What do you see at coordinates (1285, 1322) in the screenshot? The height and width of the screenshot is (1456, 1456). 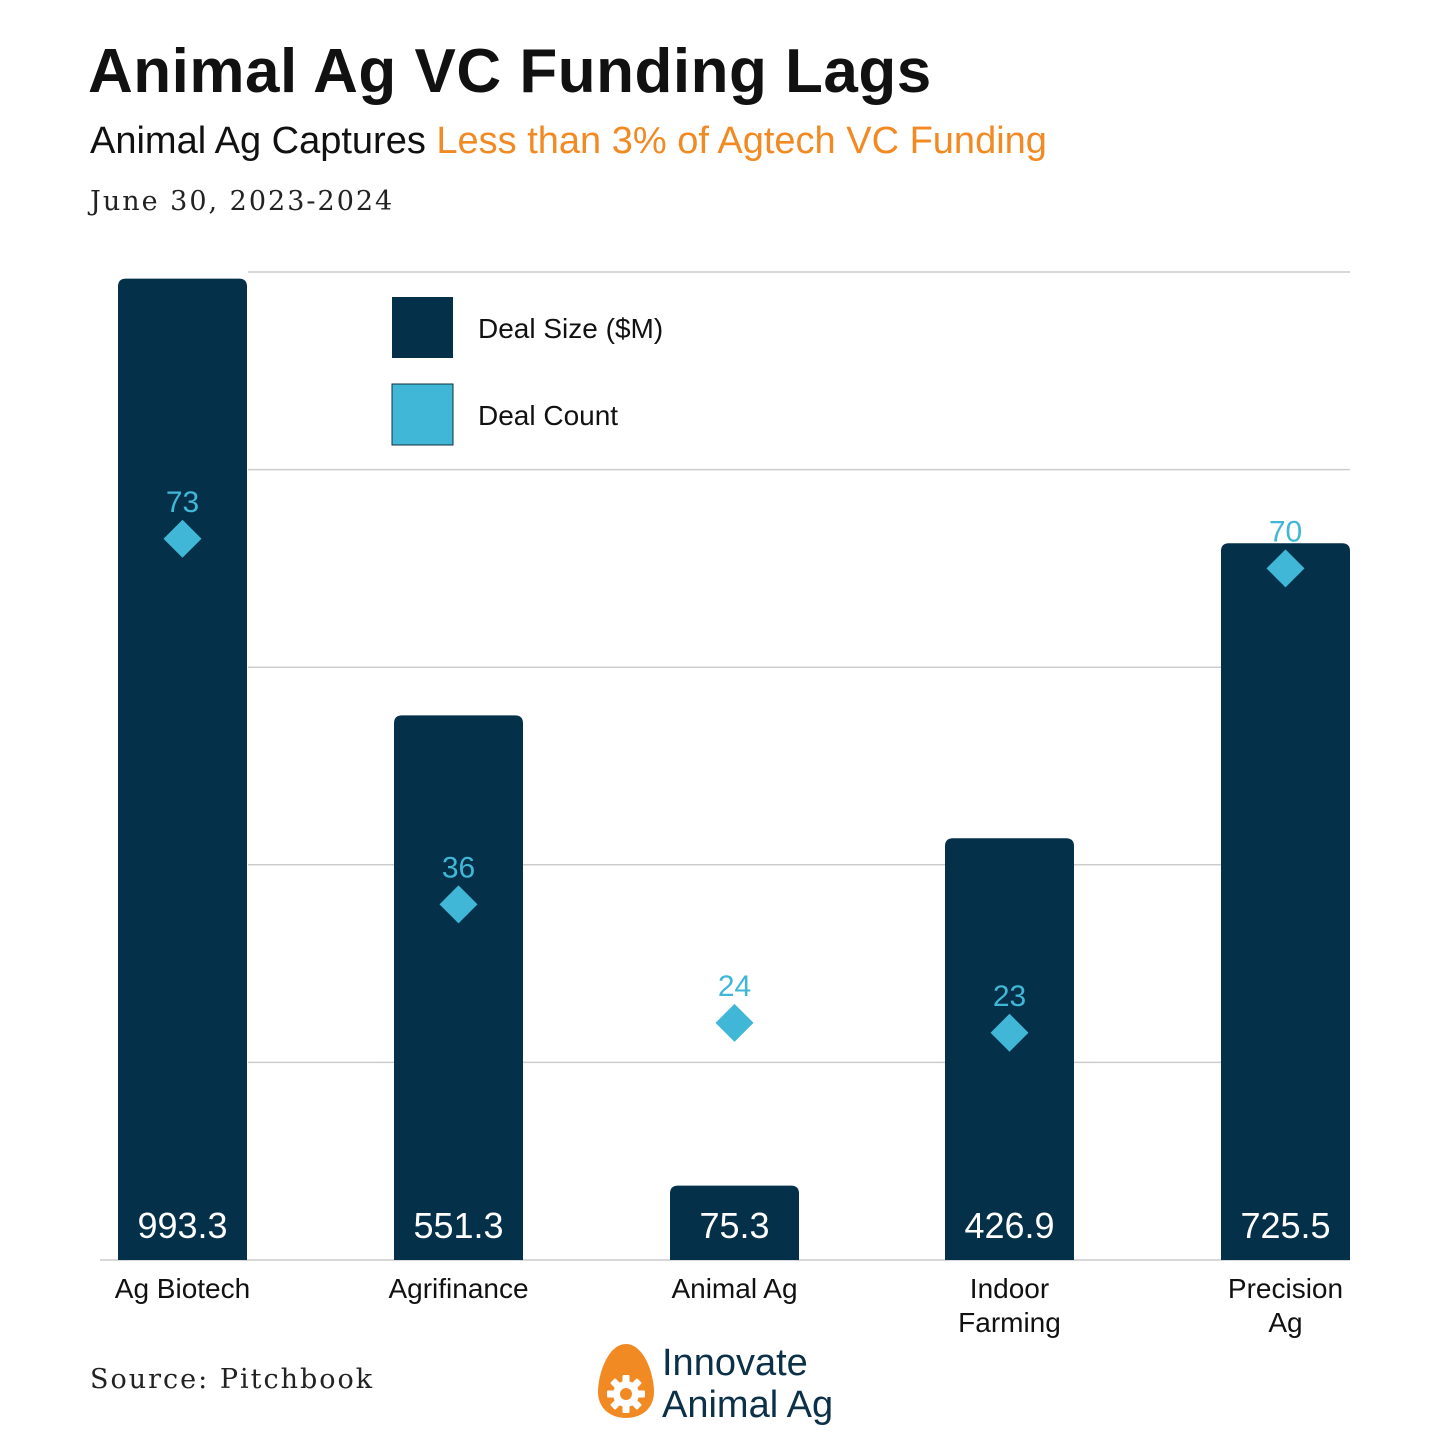 I see `category-label: Ag` at bounding box center [1285, 1322].